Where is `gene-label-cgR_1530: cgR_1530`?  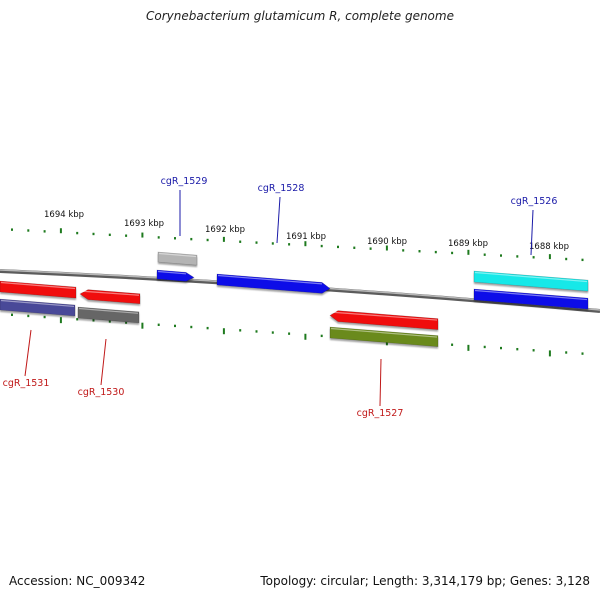
gene-label-cgR_1530: cgR_1530 is located at coordinates (101, 392).